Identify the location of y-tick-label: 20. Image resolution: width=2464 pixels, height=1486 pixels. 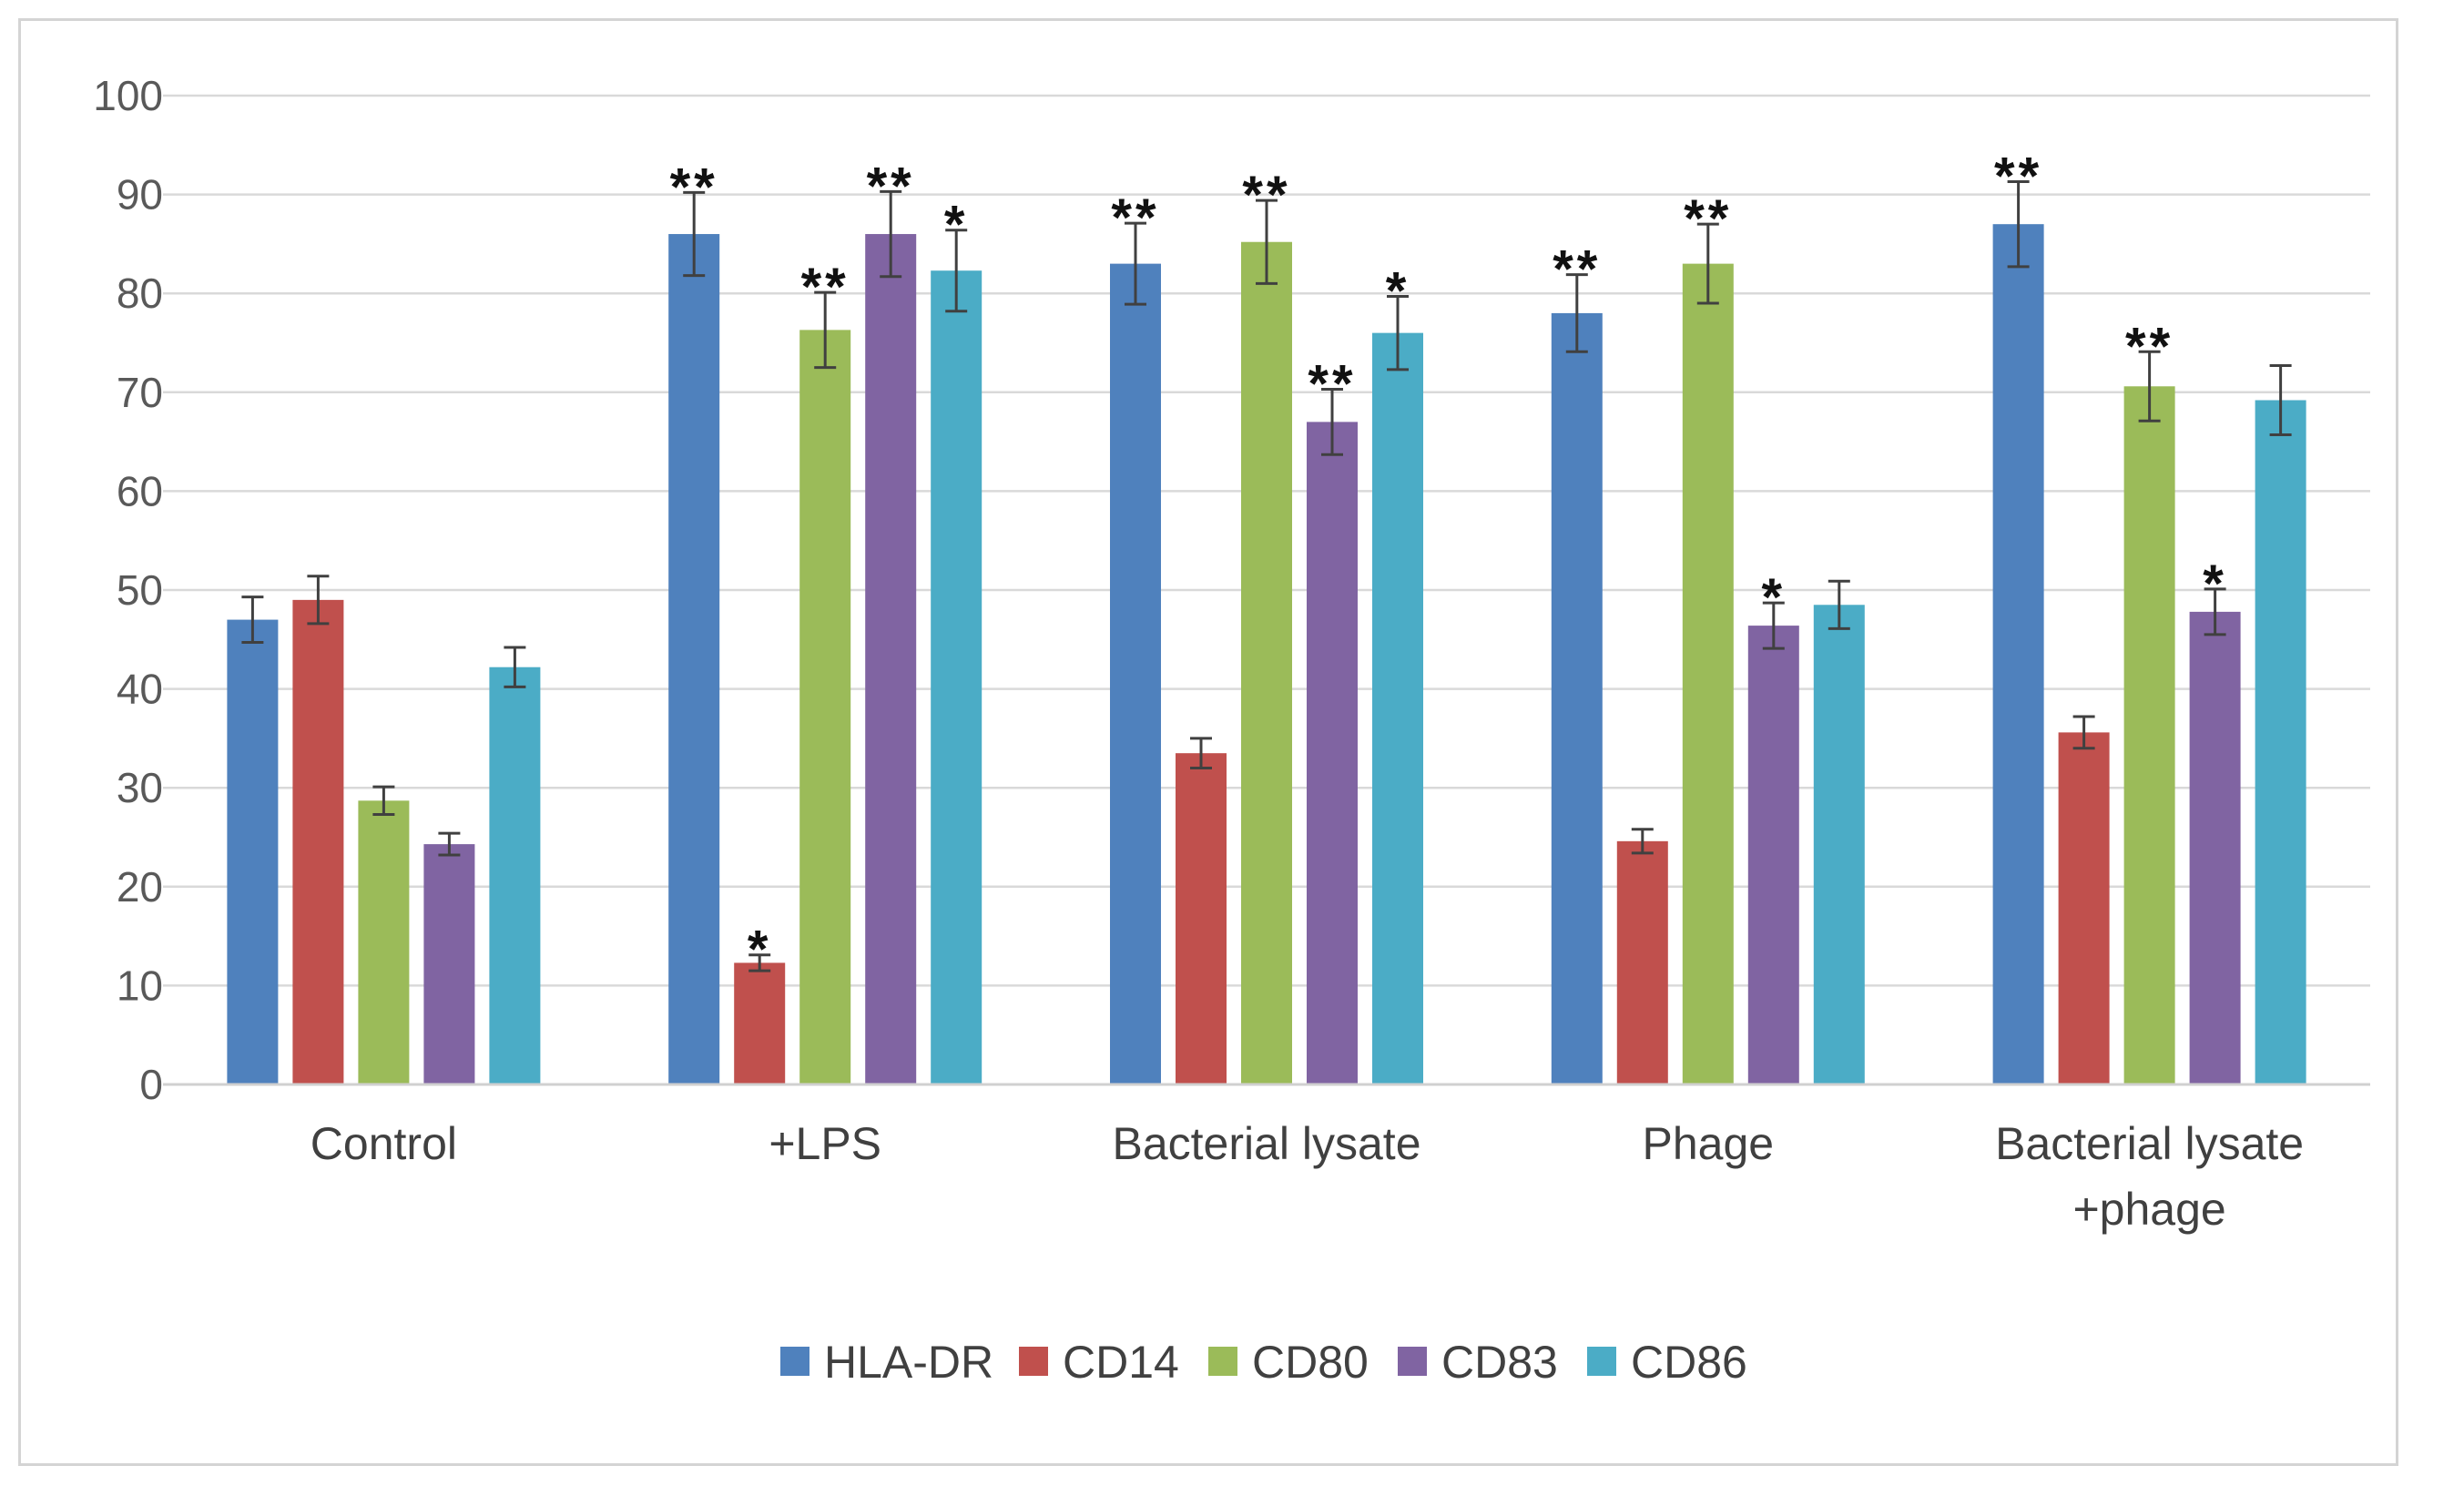
(140, 887).